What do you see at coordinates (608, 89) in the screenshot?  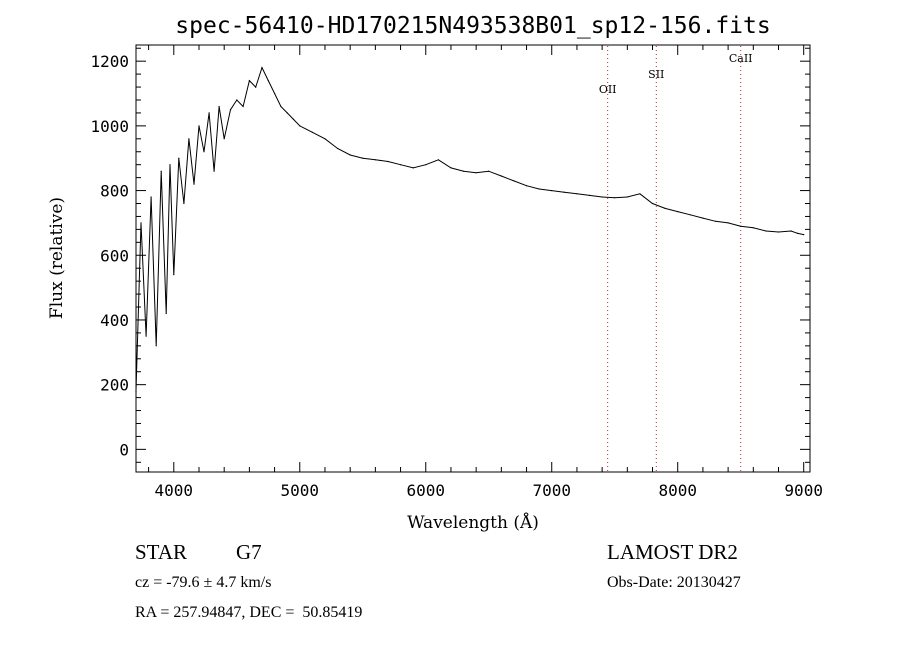 I see `annotation-label-oii: OII` at bounding box center [608, 89].